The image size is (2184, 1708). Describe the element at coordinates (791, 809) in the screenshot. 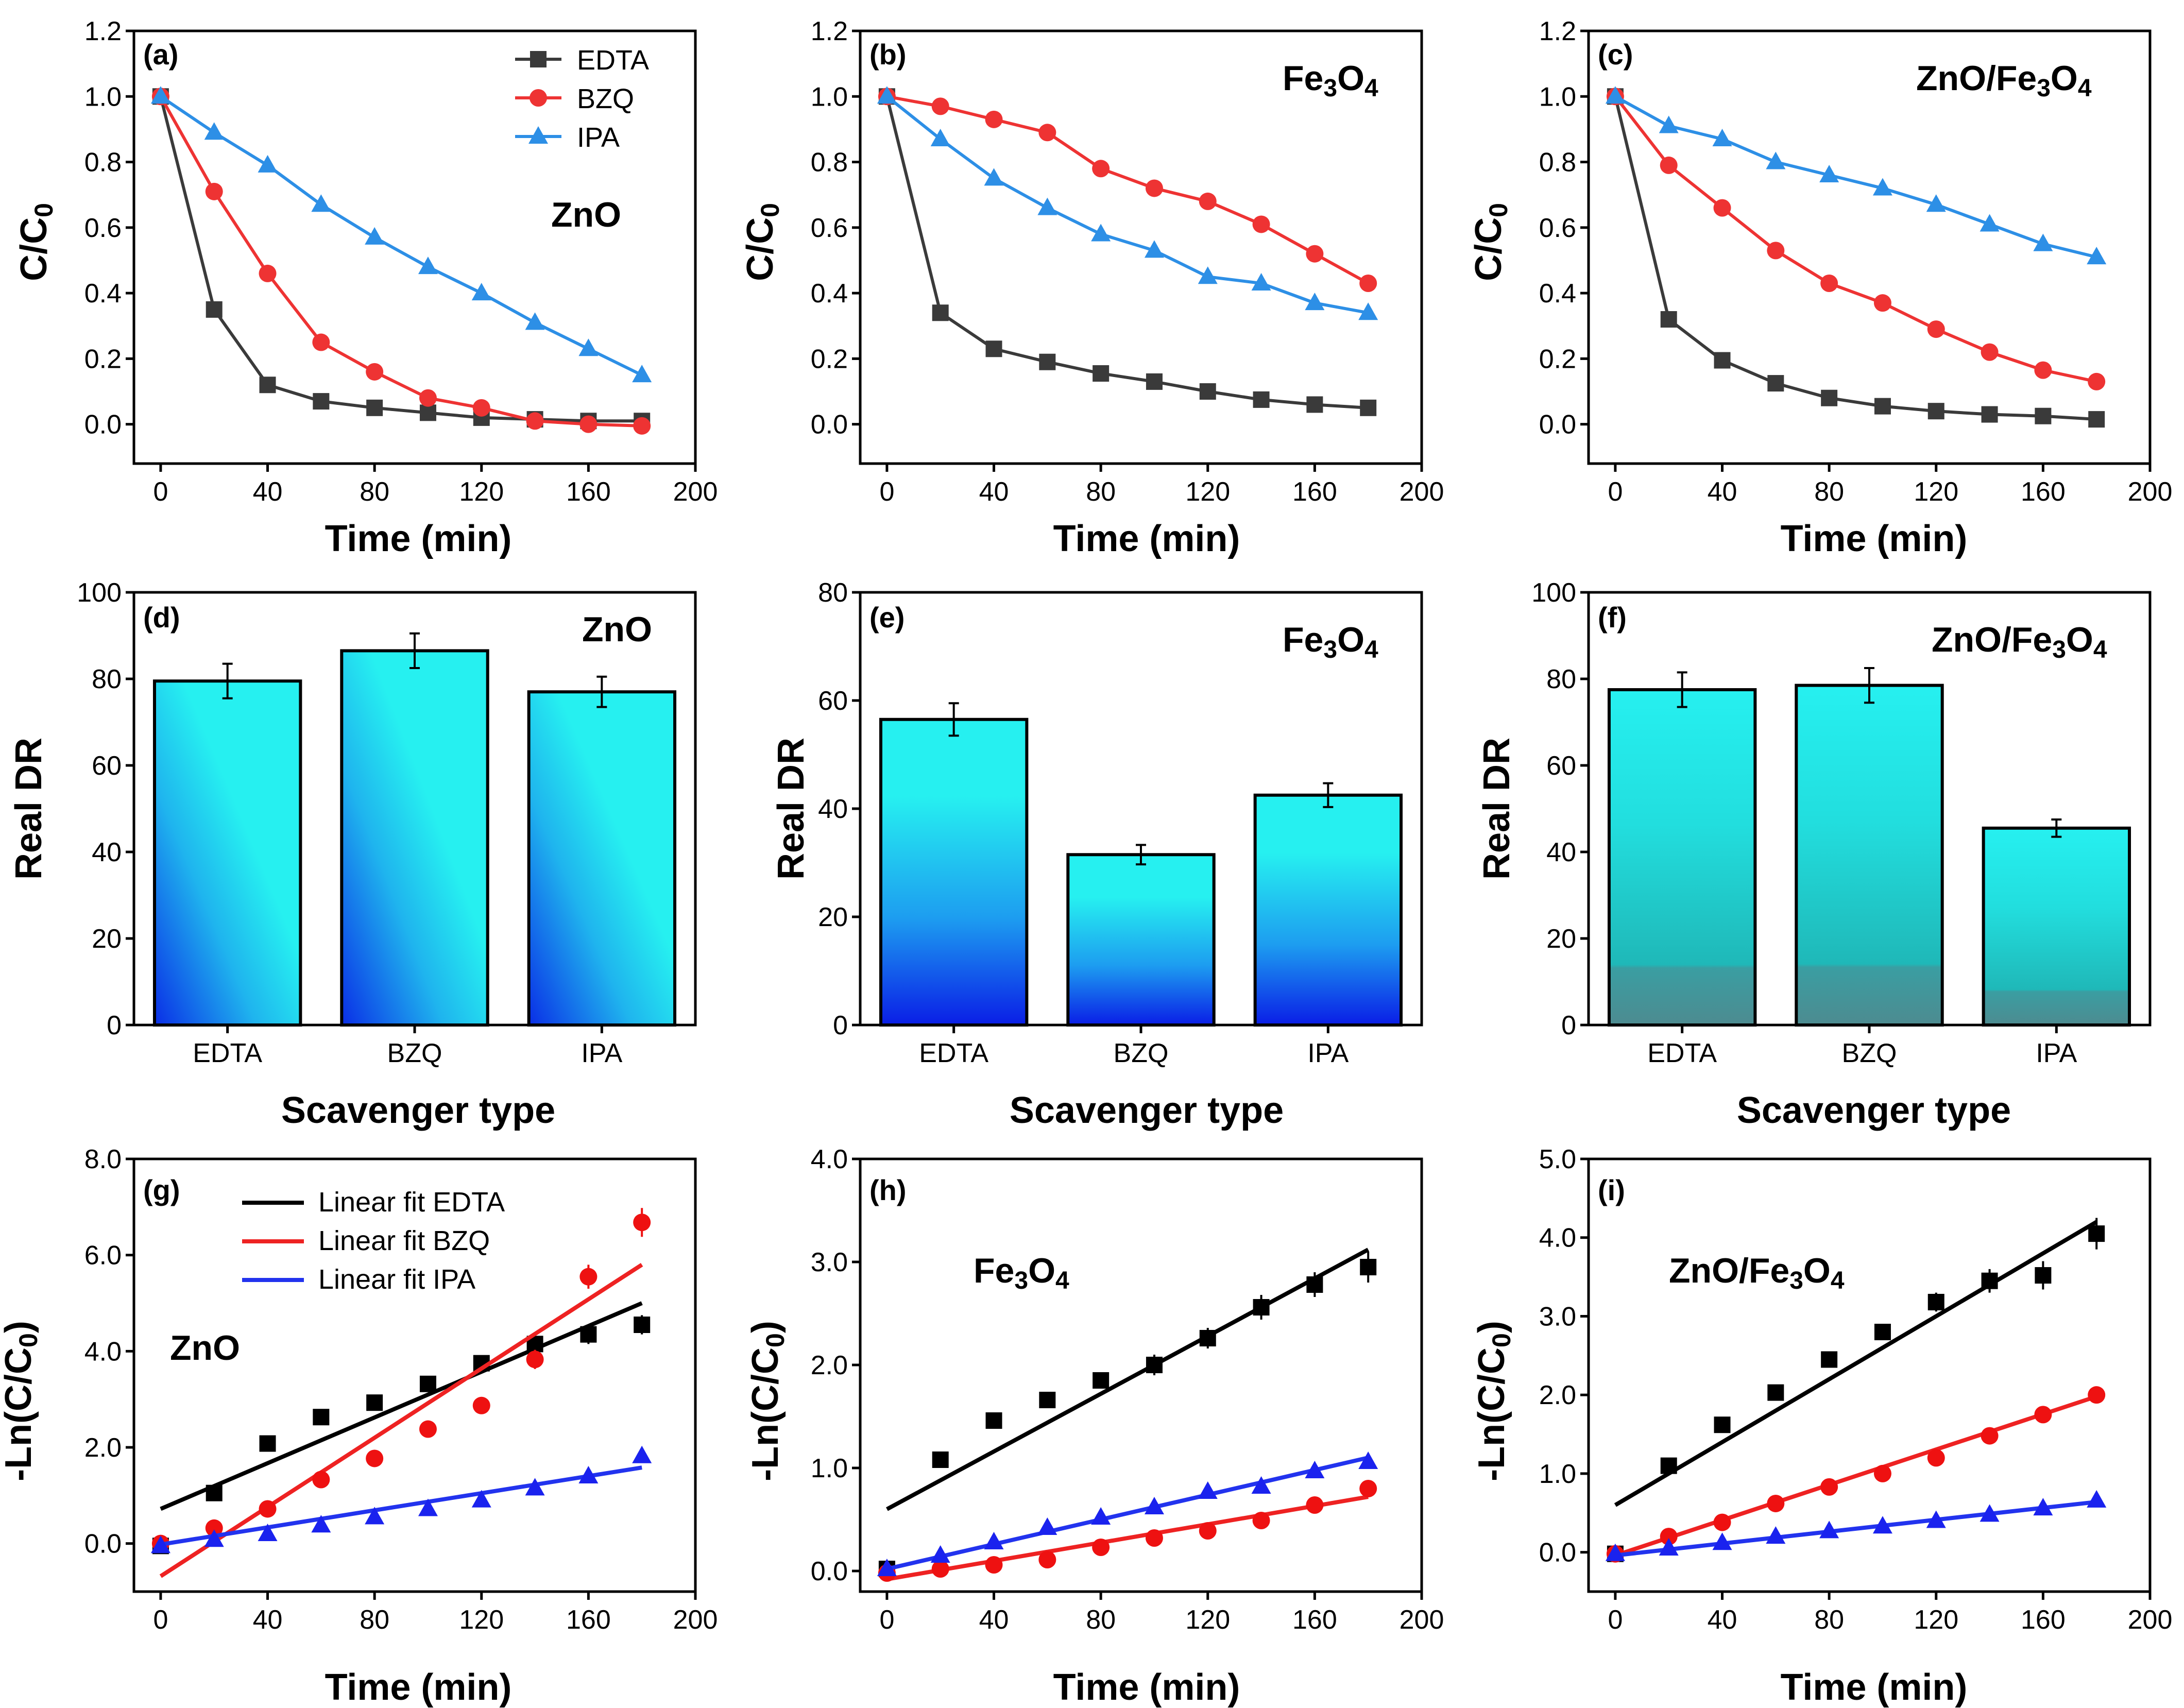

I see `y-axis-label: Real DR` at that location.